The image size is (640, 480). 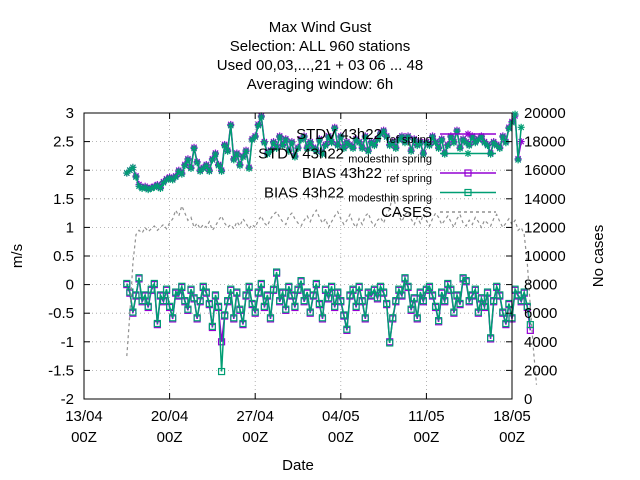 I want to click on y-tick-label: 1.5, so click(x=63, y=199).